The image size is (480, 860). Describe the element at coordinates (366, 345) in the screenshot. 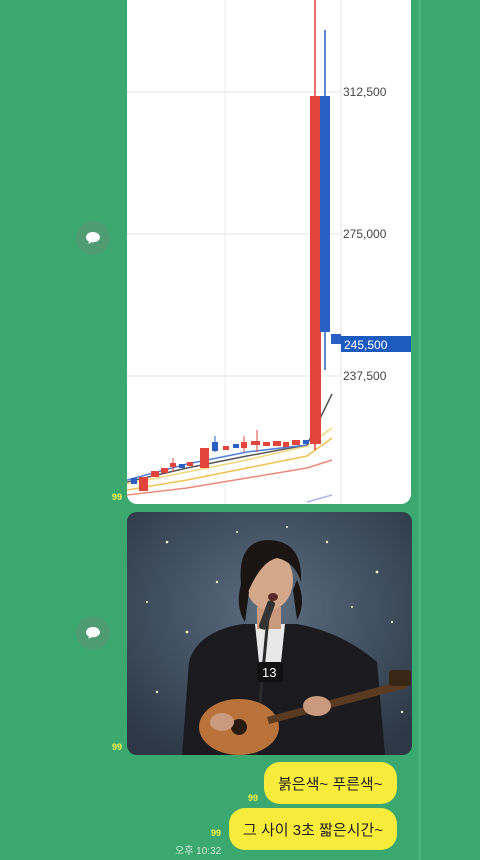

I see `current-price-label: 245,500` at that location.